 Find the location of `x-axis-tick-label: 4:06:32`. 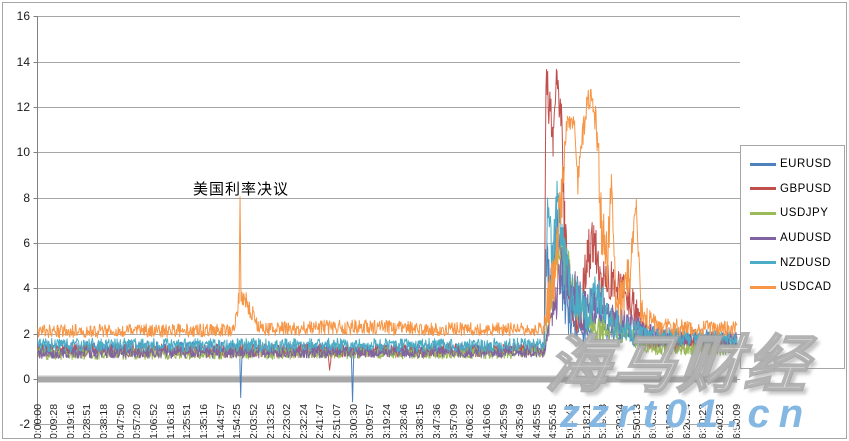

x-axis-tick-label: 4:06:32 is located at coordinates (470, 421).